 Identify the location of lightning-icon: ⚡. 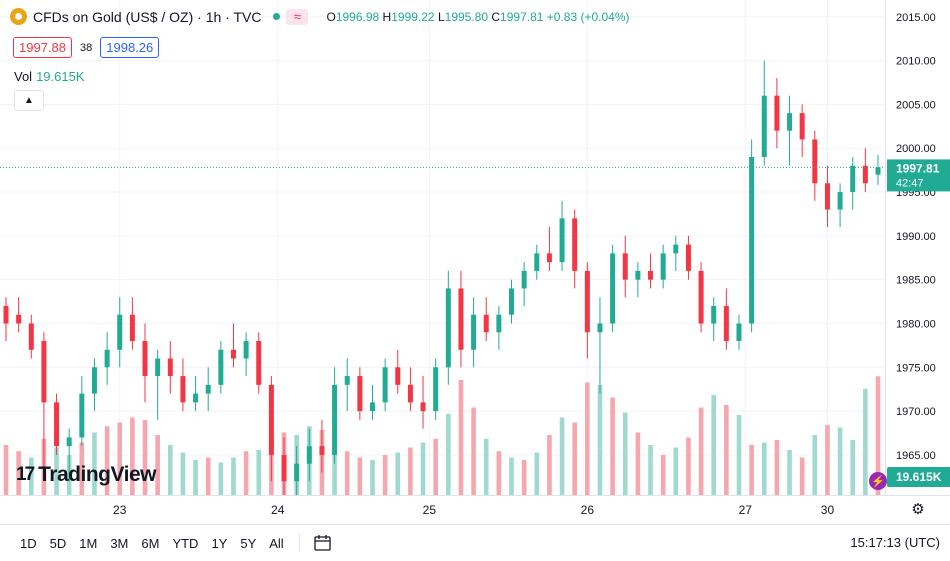
(878, 481).